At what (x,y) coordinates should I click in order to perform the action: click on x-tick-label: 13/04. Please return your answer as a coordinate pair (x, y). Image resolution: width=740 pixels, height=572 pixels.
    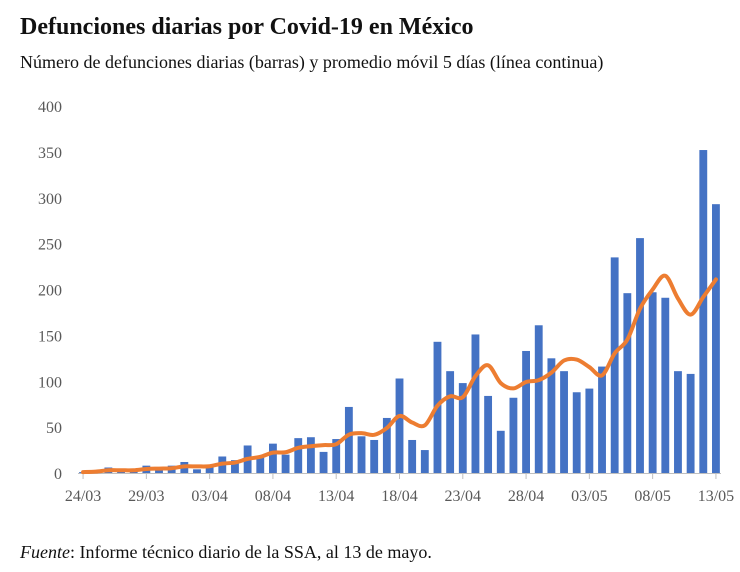
    Looking at the image, I should click on (336, 496).